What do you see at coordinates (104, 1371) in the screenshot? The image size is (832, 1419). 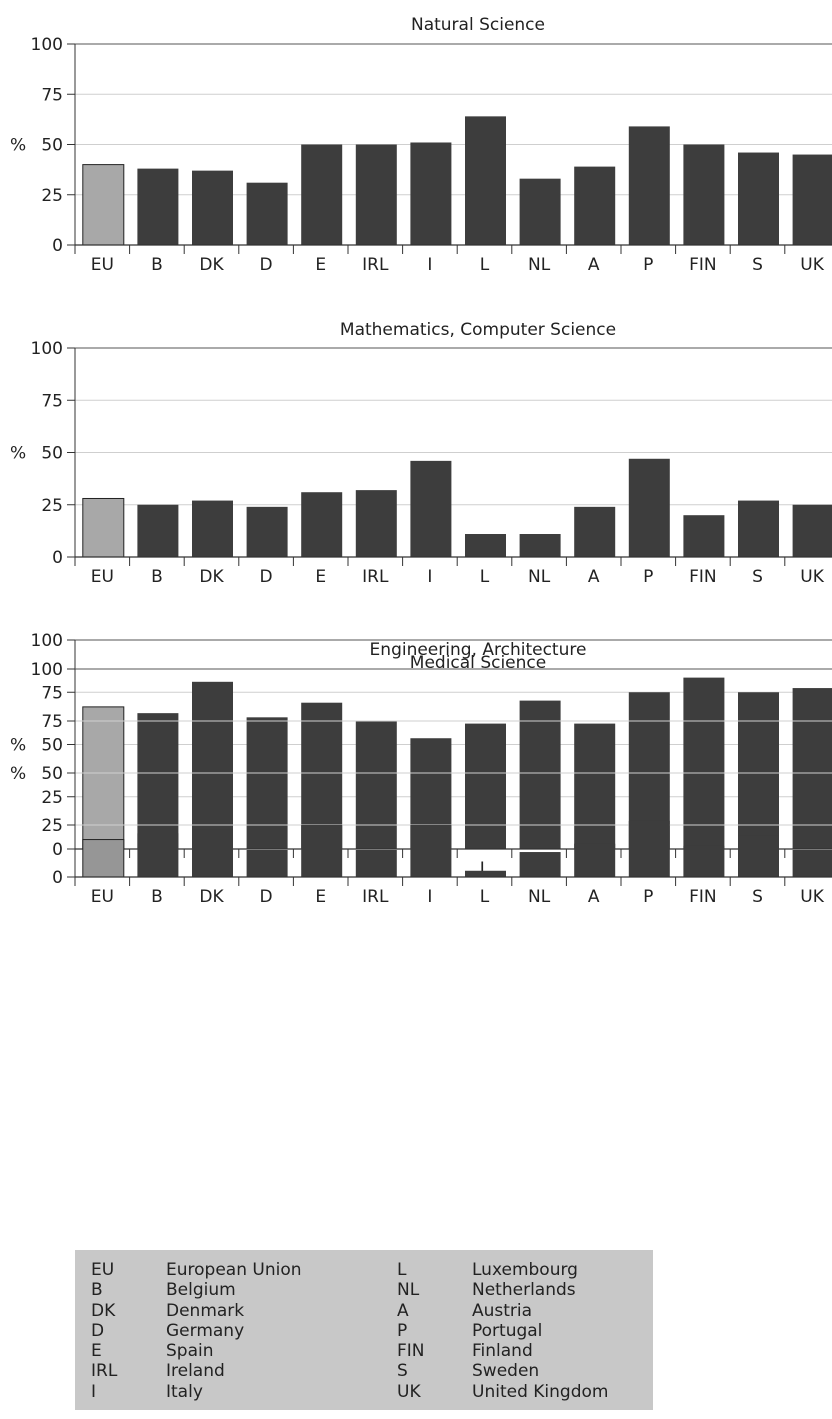 I see `legend-code: IRL` at bounding box center [104, 1371].